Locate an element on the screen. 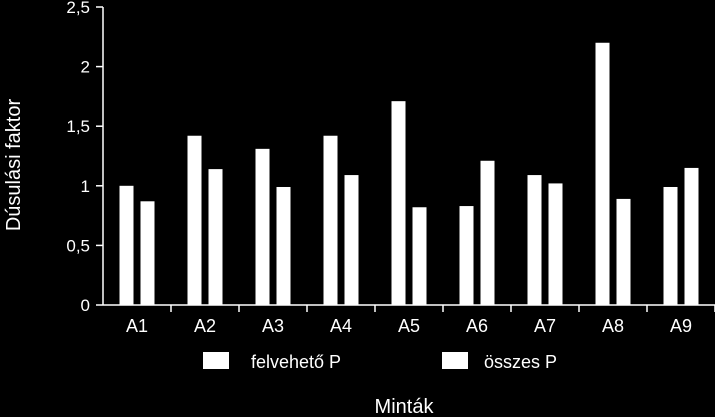  bar-a1-osszes-p is located at coordinates (147, 253).